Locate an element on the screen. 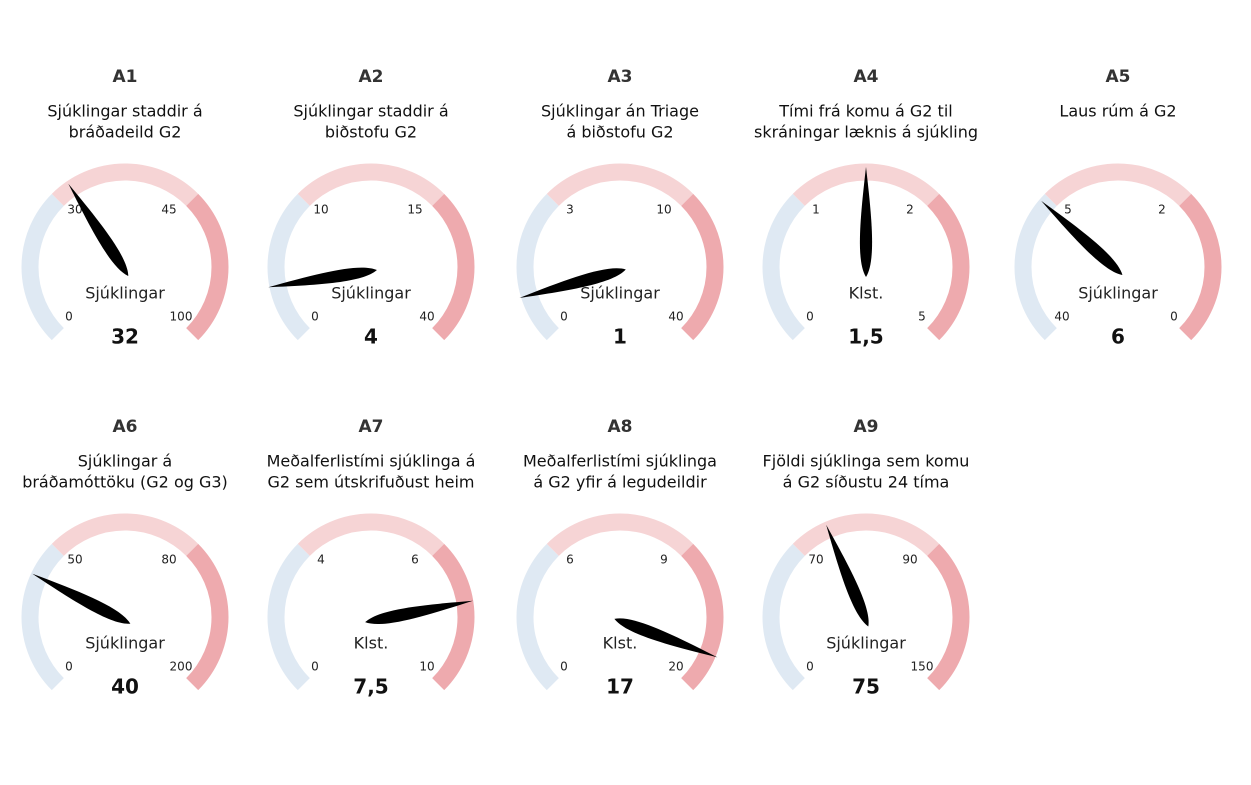 The height and width of the screenshot is (785, 1251). gauge-code: A2 is located at coordinates (371, 77).